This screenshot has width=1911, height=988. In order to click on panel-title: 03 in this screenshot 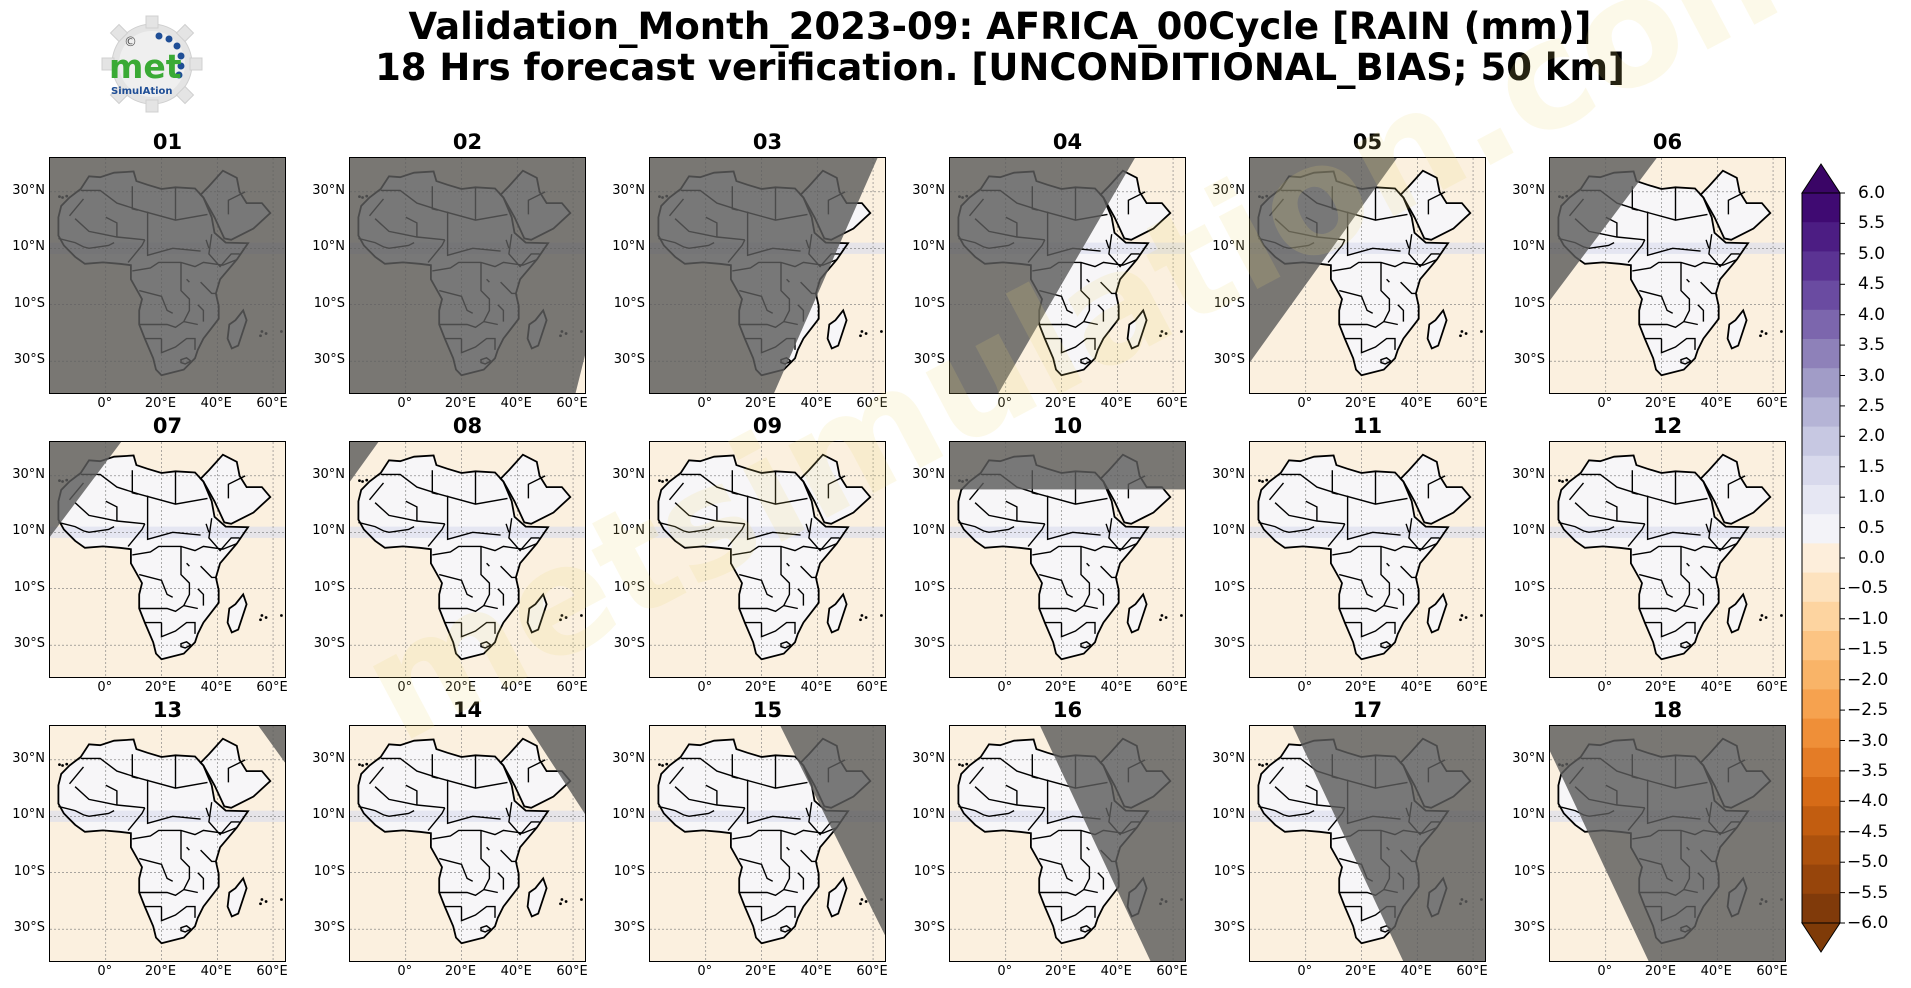, I will do `click(767, 142)`.